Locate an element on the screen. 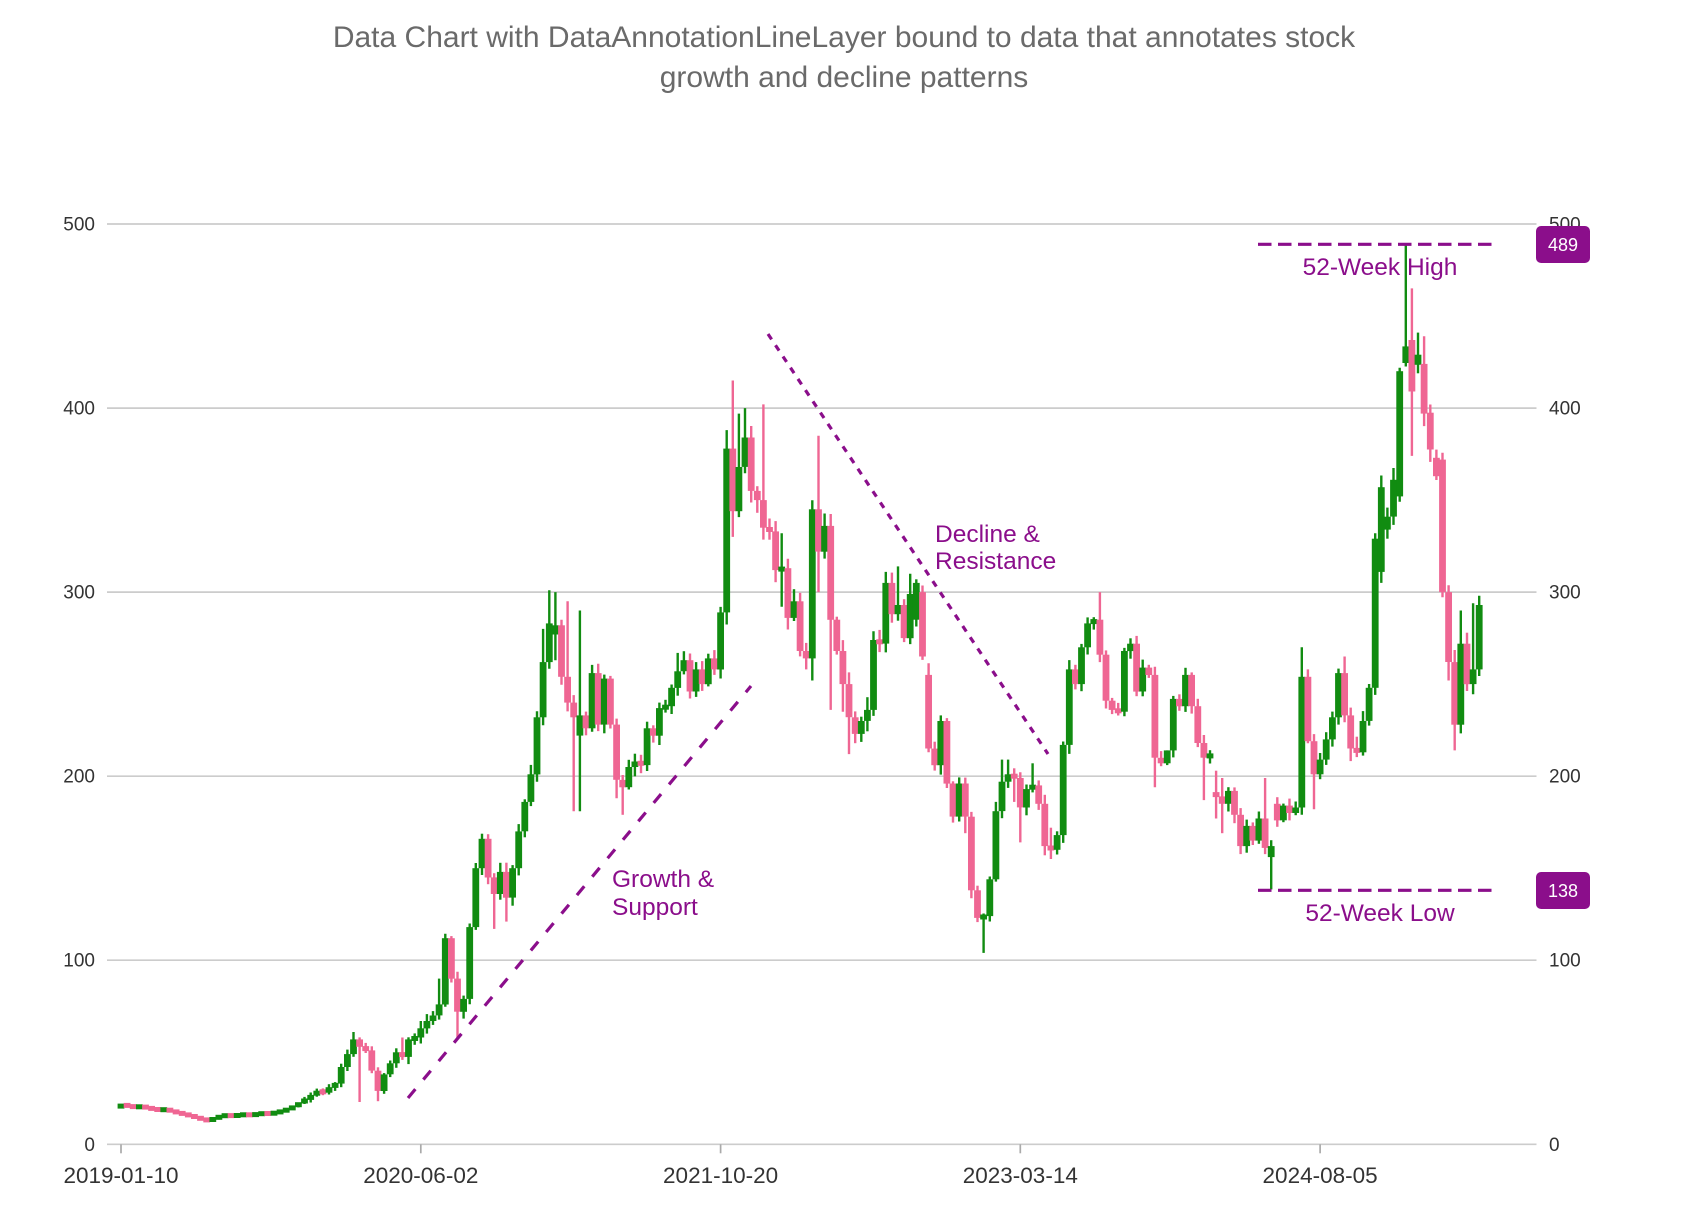 This screenshot has height=1208, width=1696. svg-text: growth and decline patterns is located at coordinates (844, 77).